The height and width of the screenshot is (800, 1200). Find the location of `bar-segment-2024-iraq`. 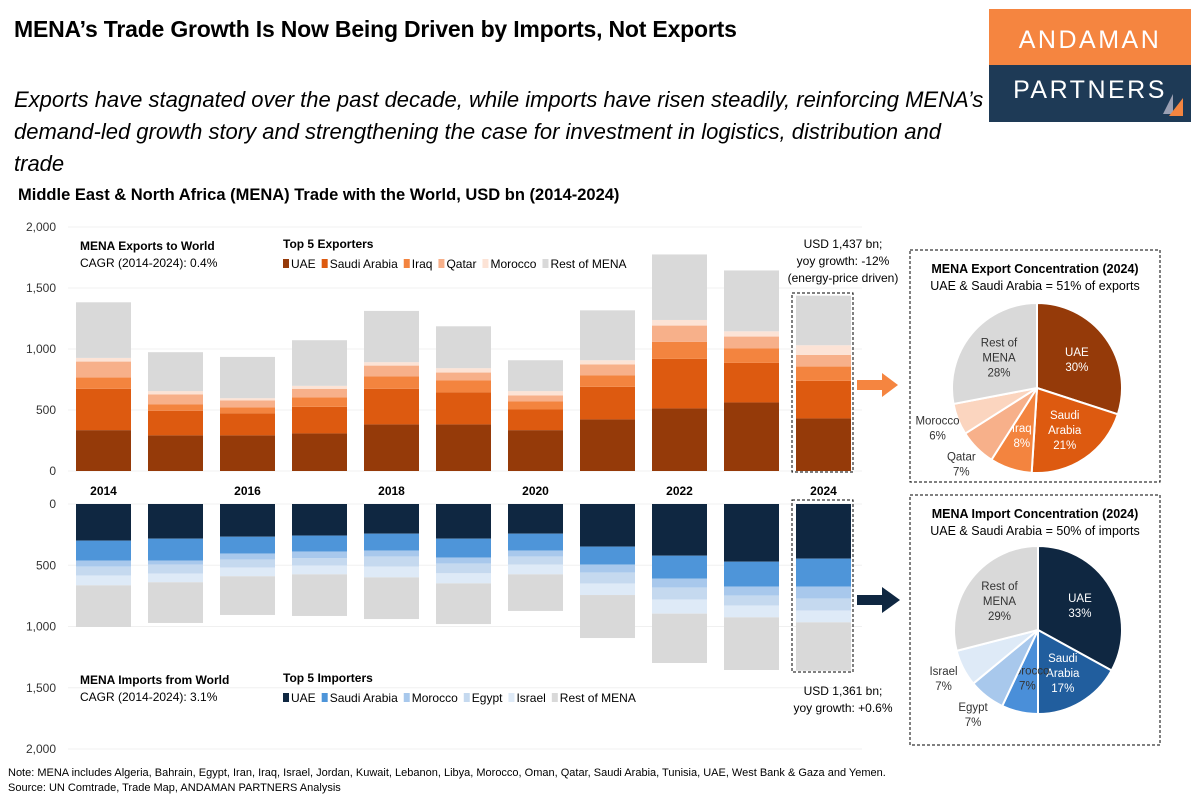

bar-segment-2024-iraq is located at coordinates (823, 373).